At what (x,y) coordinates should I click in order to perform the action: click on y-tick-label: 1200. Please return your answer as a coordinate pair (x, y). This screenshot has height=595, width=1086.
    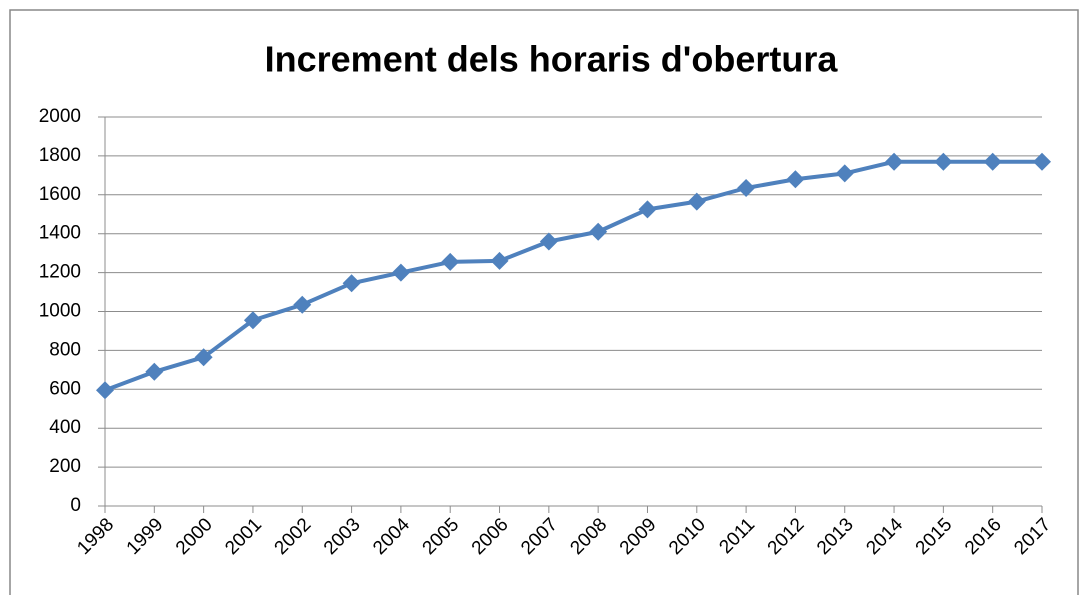
    Looking at the image, I should click on (60, 272).